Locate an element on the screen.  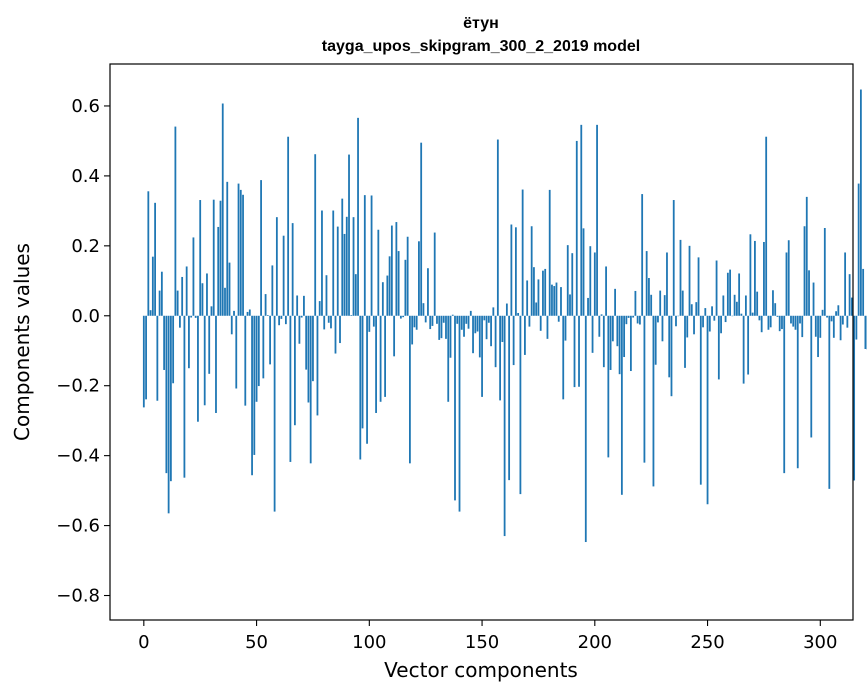
y-tick-label: 0.0 is located at coordinates (85, 316).